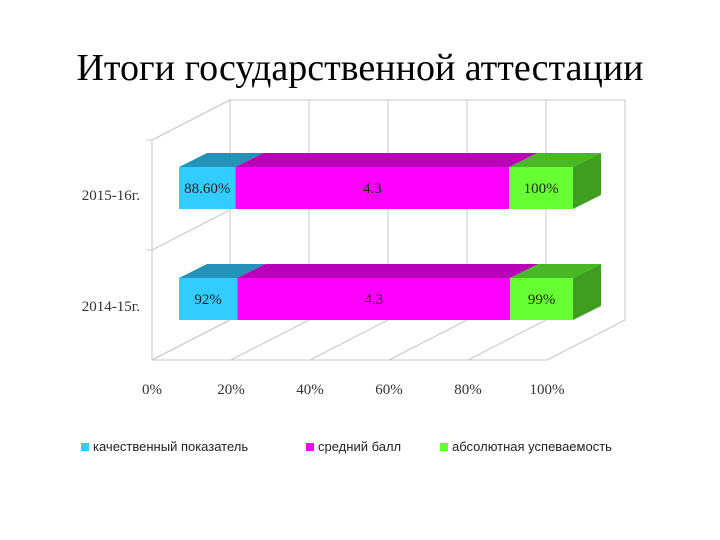 Image resolution: width=720 pixels, height=540 pixels. What do you see at coordinates (231, 390) in the screenshot?
I see `x-tick-label: 20%` at bounding box center [231, 390].